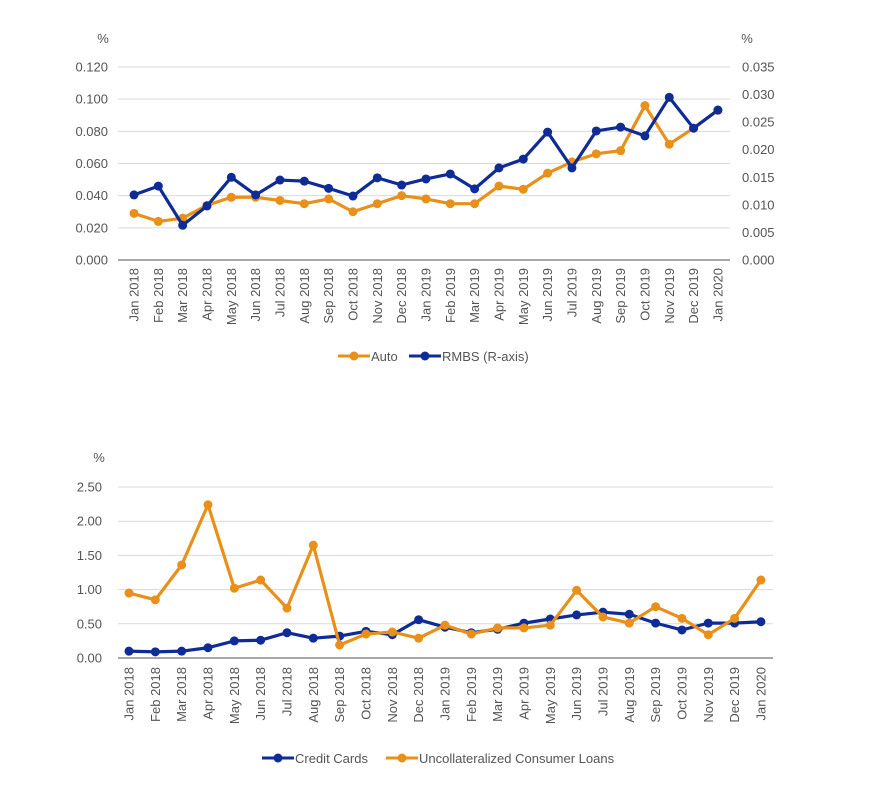 Image resolution: width=870 pixels, height=793 pixels. What do you see at coordinates (91, 227) in the screenshot?
I see `y-tick-label-left: 0.020` at bounding box center [91, 227].